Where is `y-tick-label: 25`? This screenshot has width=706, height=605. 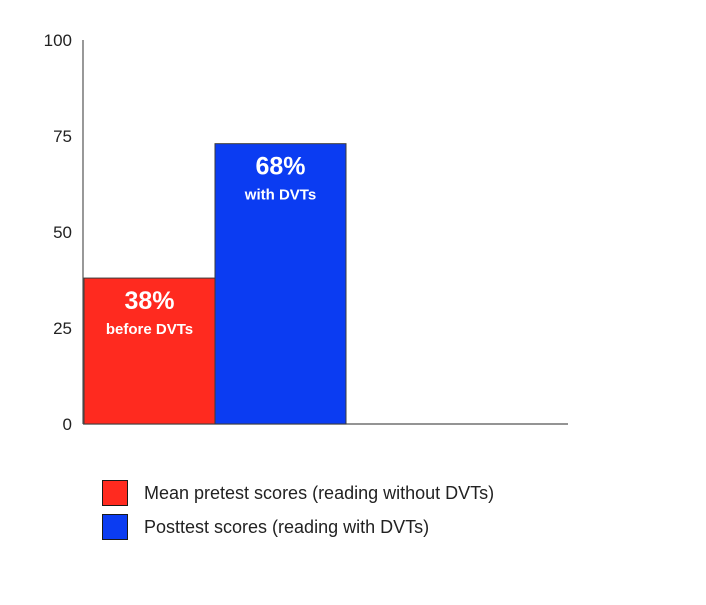
y-tick-label: 25 is located at coordinates (62, 328).